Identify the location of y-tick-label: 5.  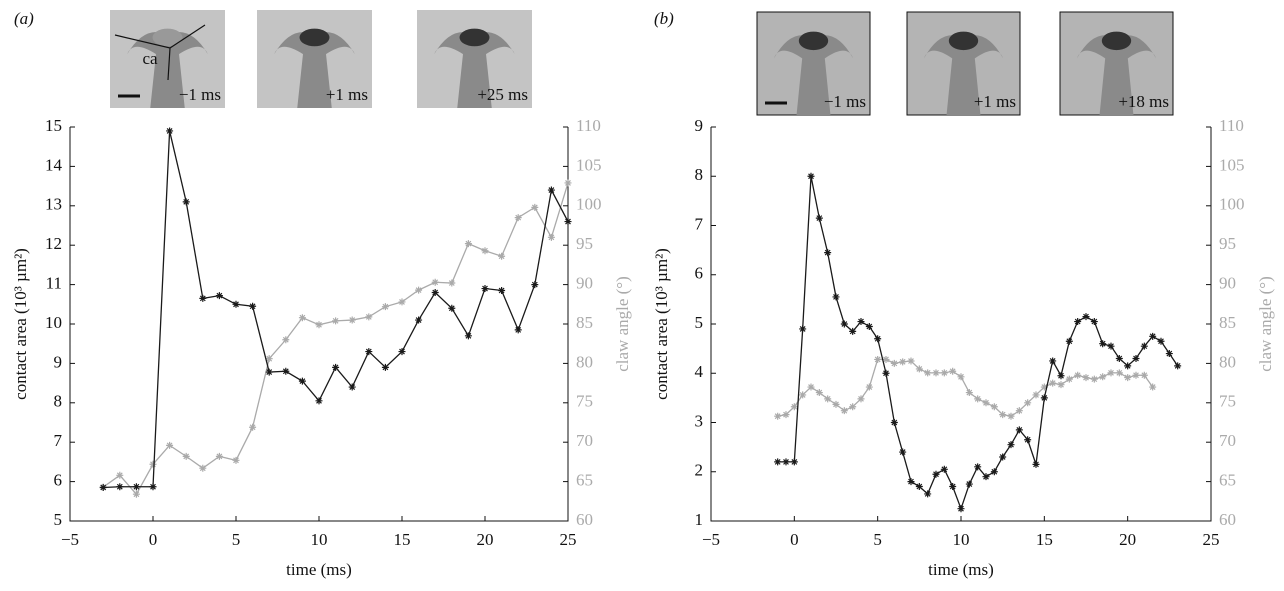
(699, 322).